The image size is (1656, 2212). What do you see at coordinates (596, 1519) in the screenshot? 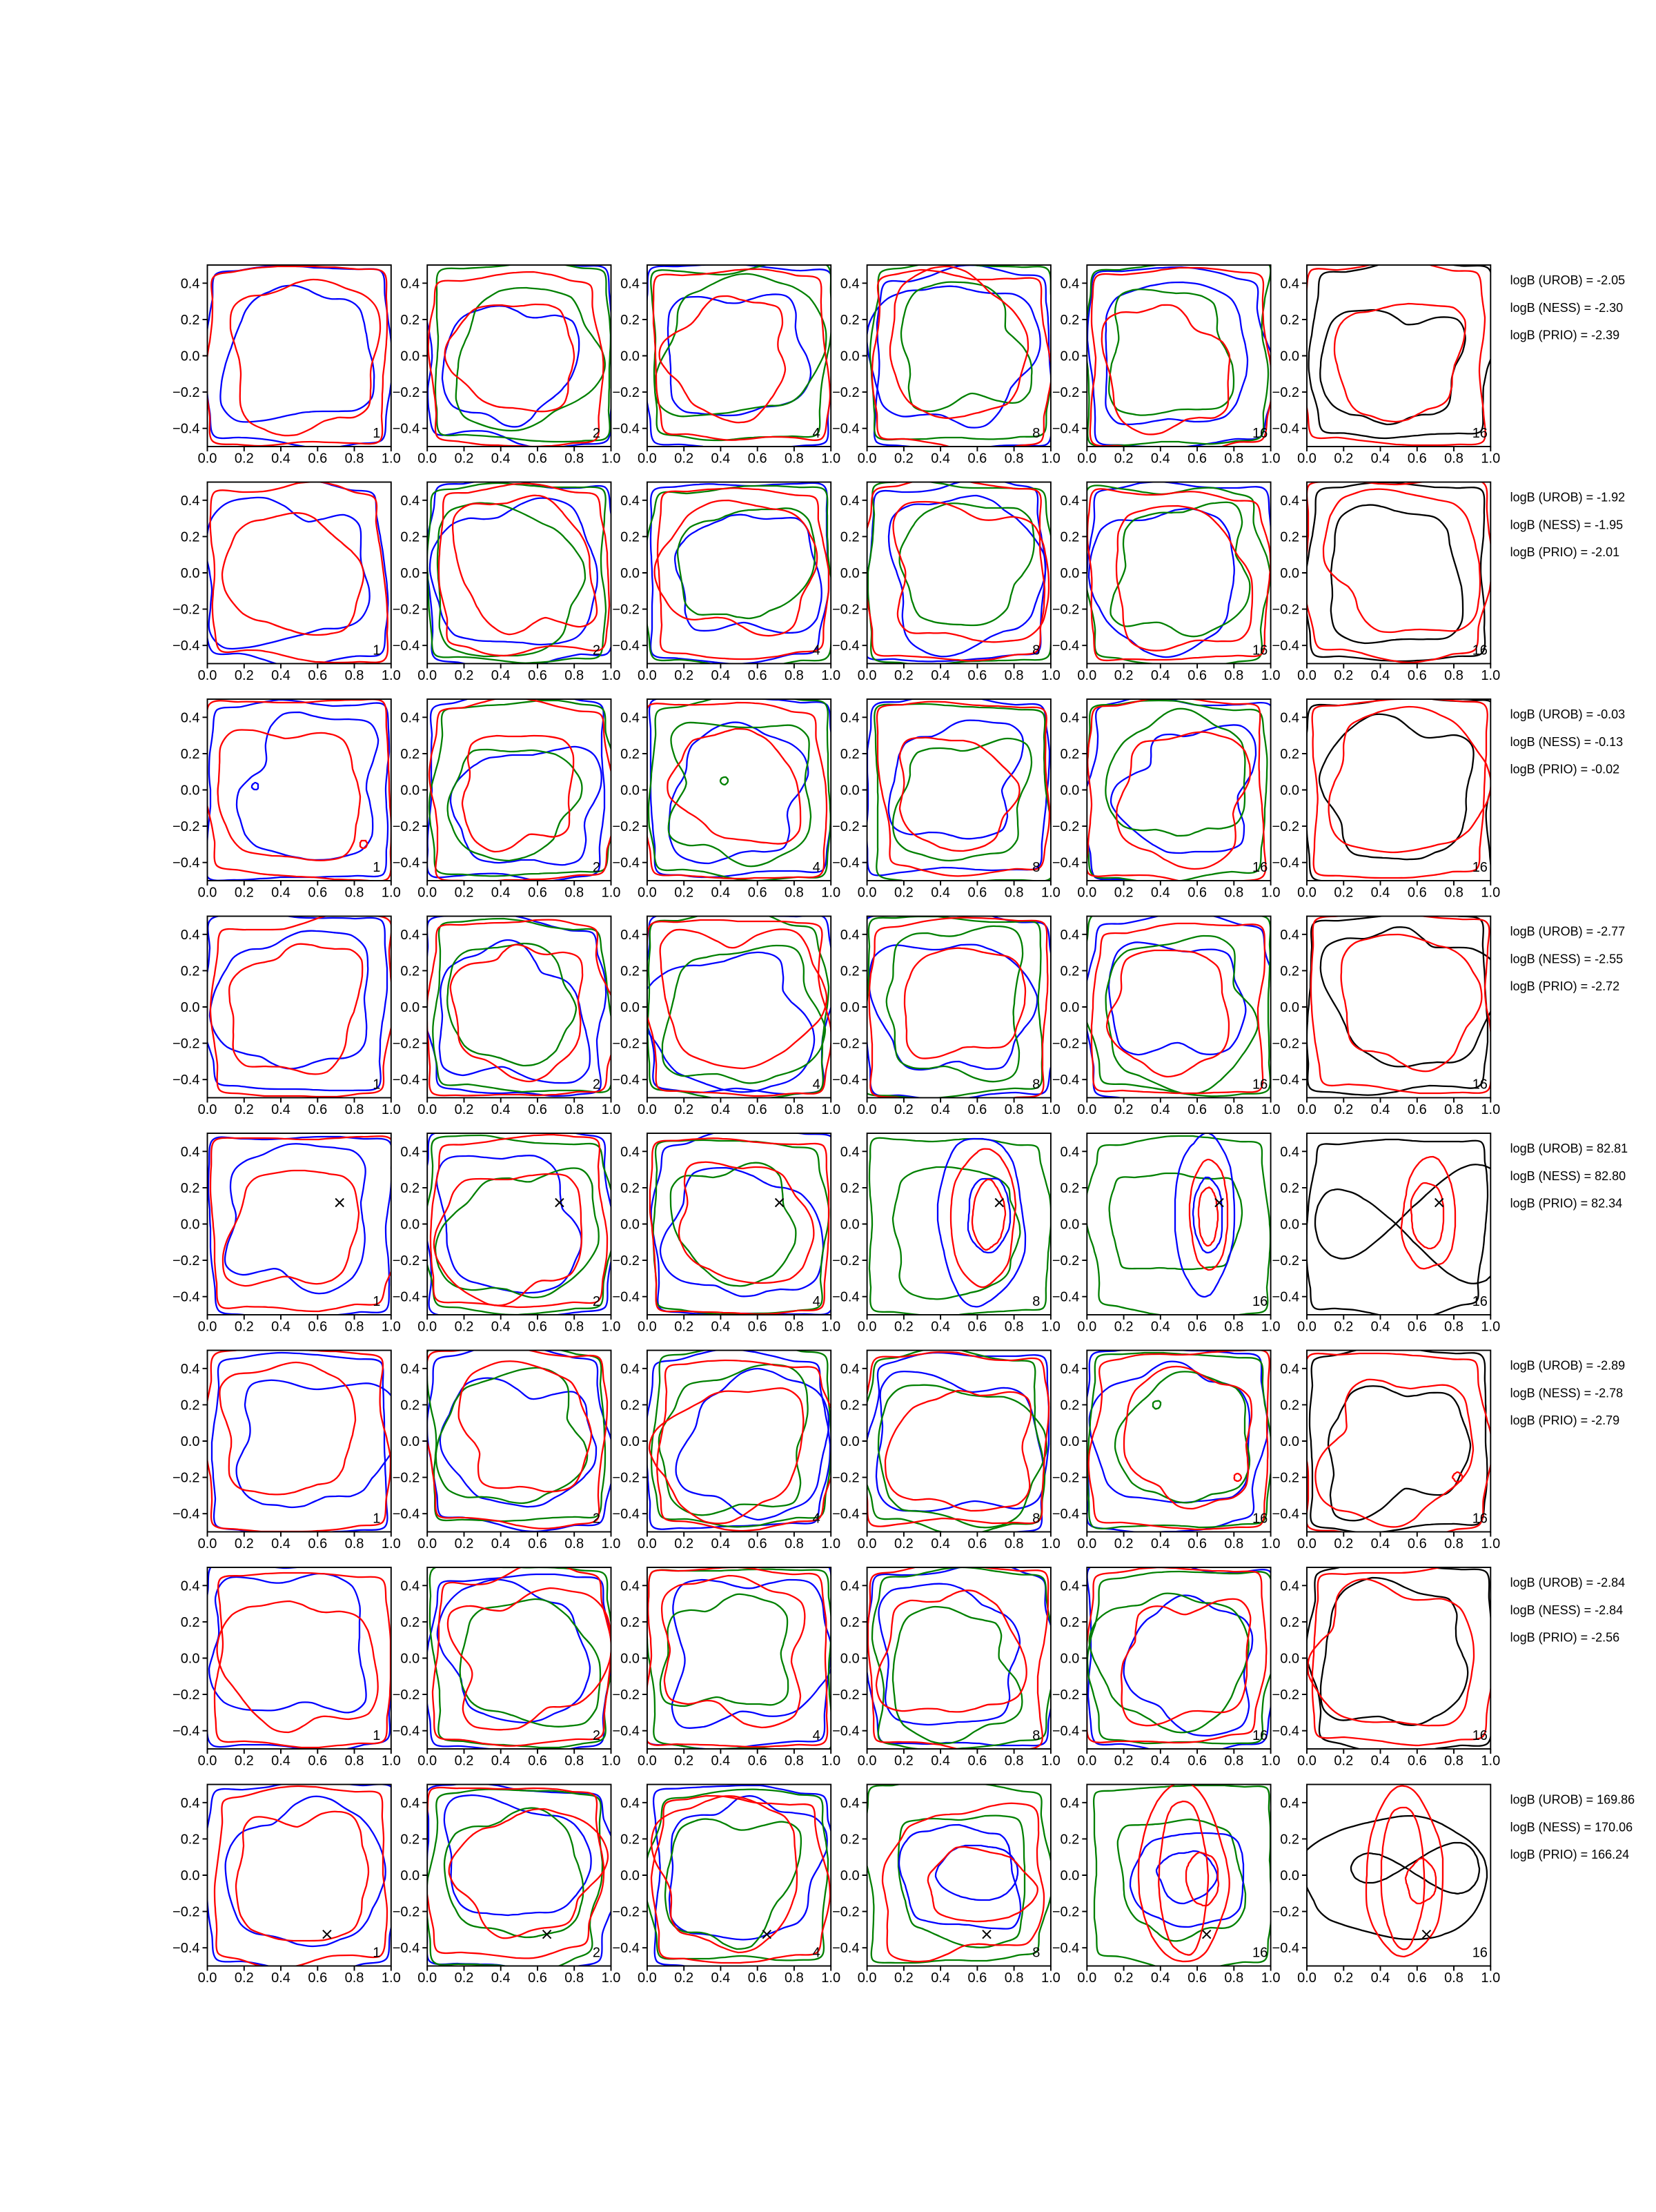
I see `svg-text: 2` at bounding box center [596, 1519].